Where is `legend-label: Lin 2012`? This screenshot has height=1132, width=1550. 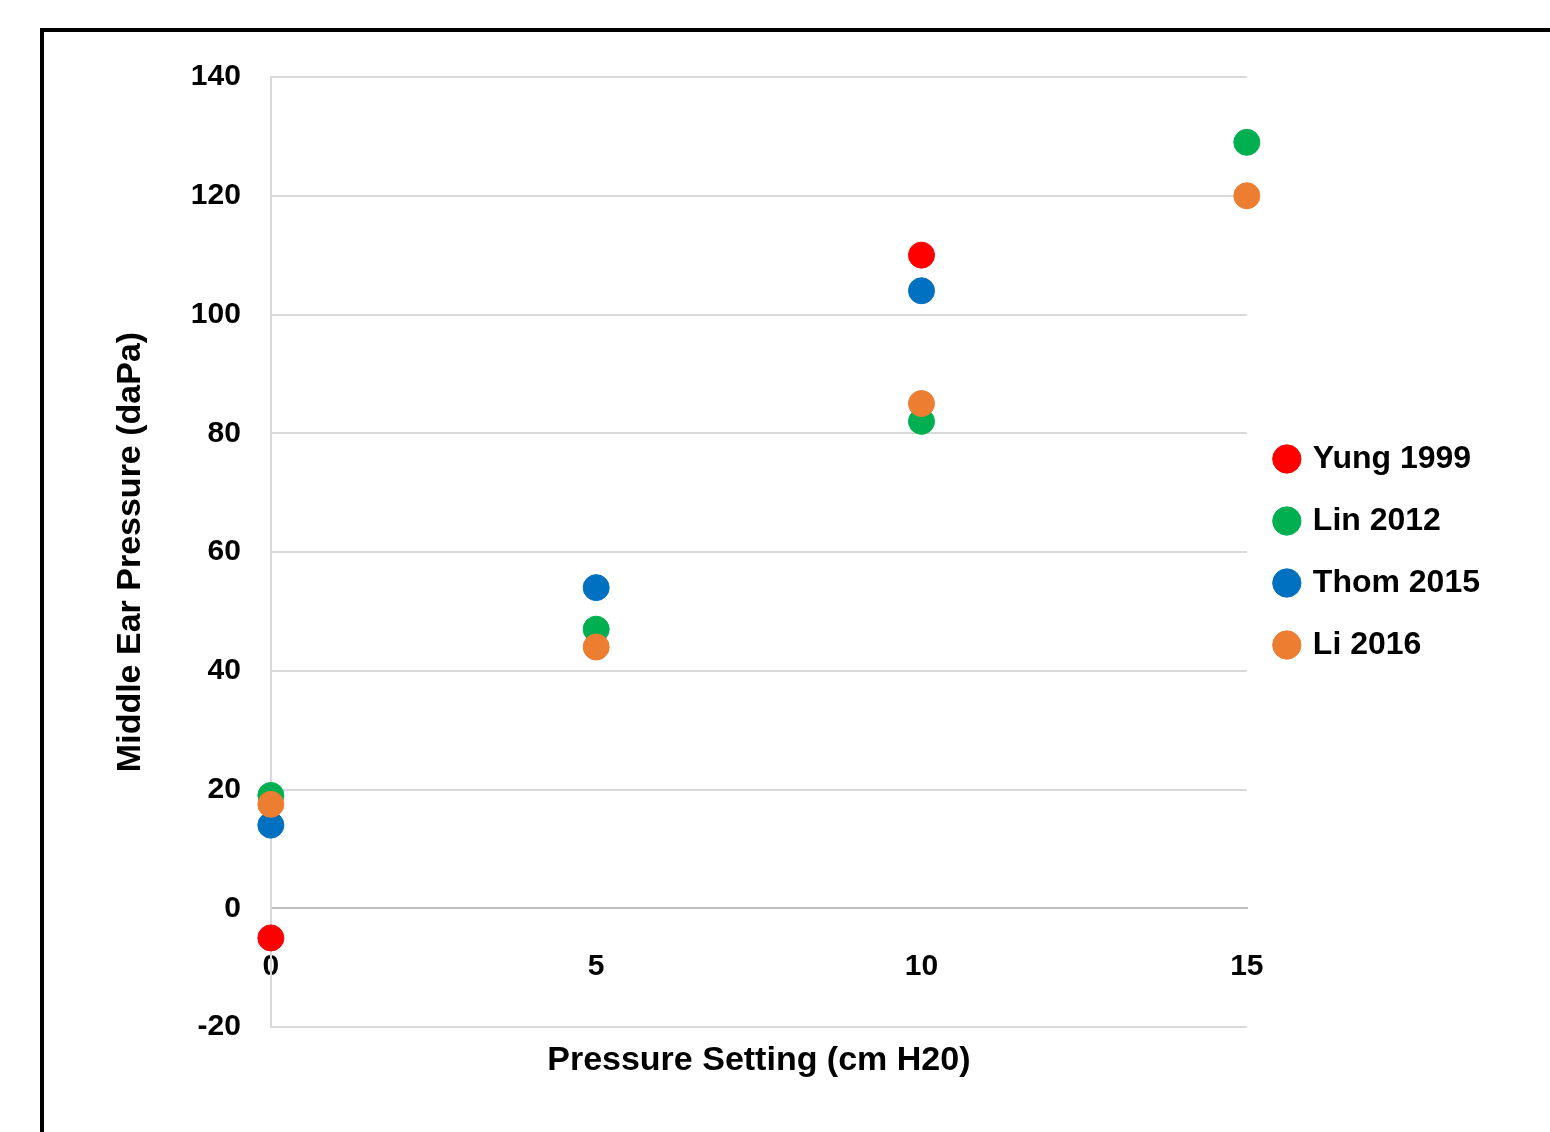 legend-label: Lin 2012 is located at coordinates (1376, 518).